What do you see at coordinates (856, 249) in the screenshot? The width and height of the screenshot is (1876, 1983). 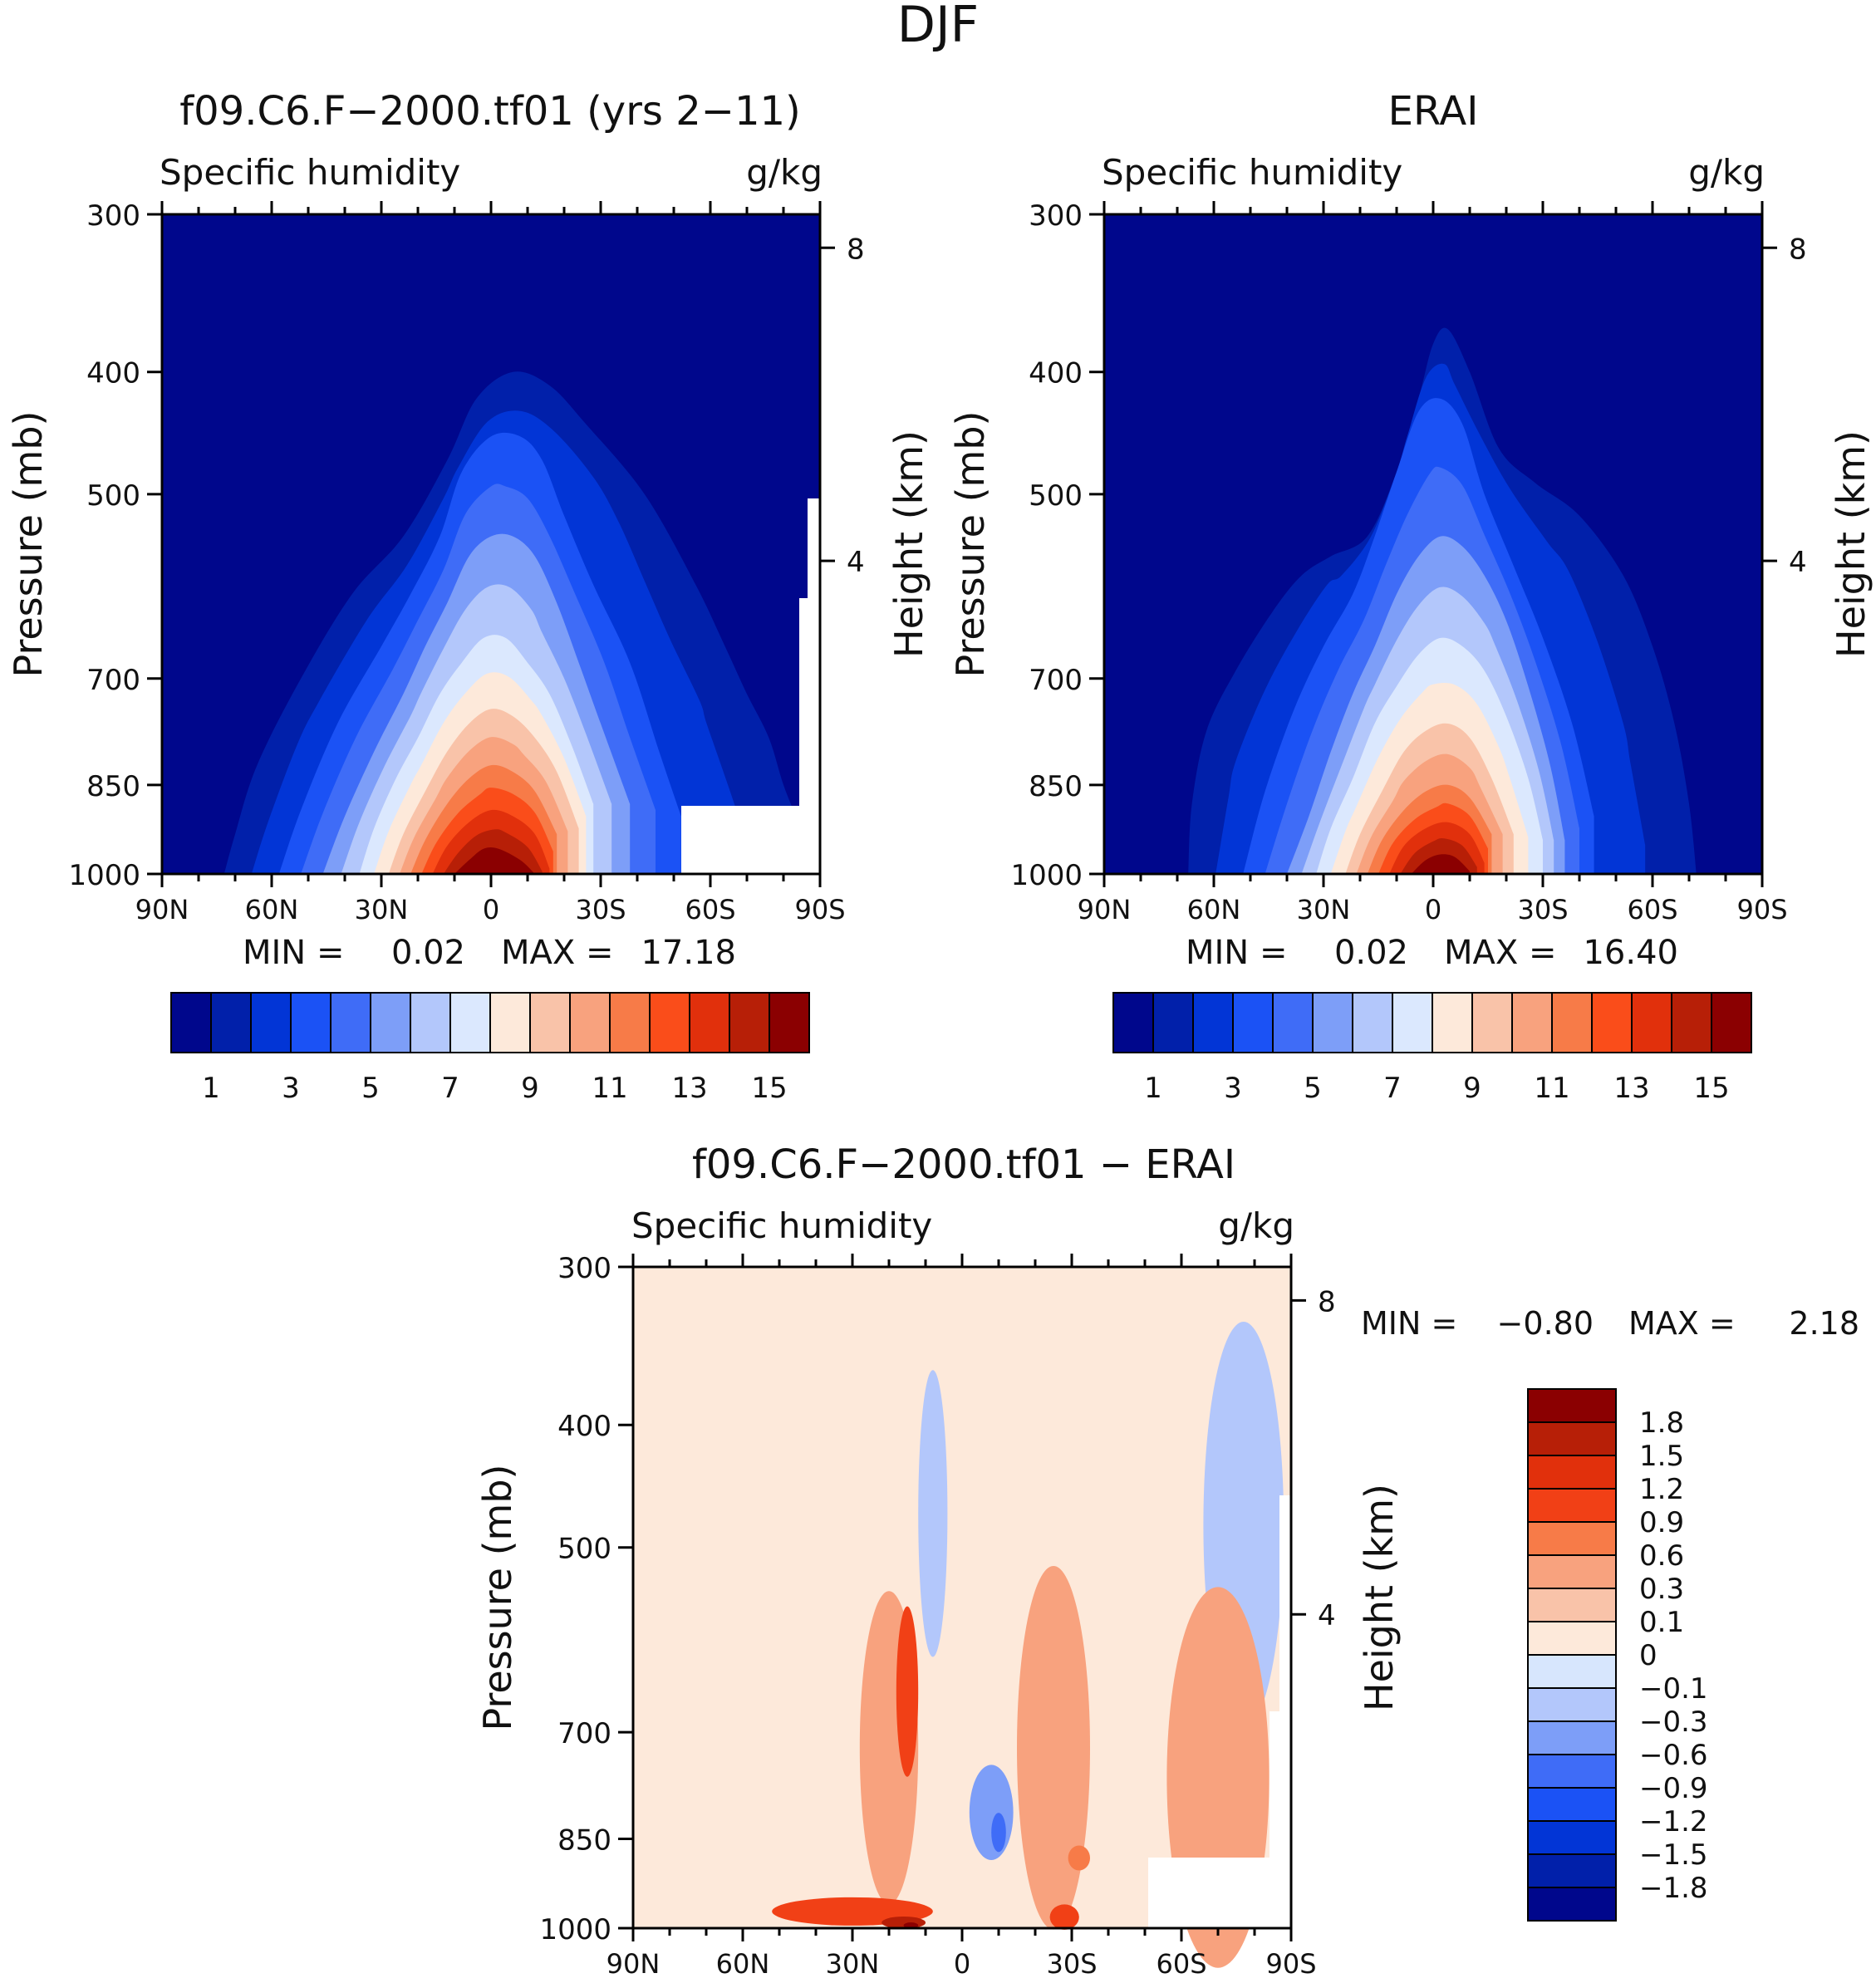 I see `y2-tick-label: 8` at bounding box center [856, 249].